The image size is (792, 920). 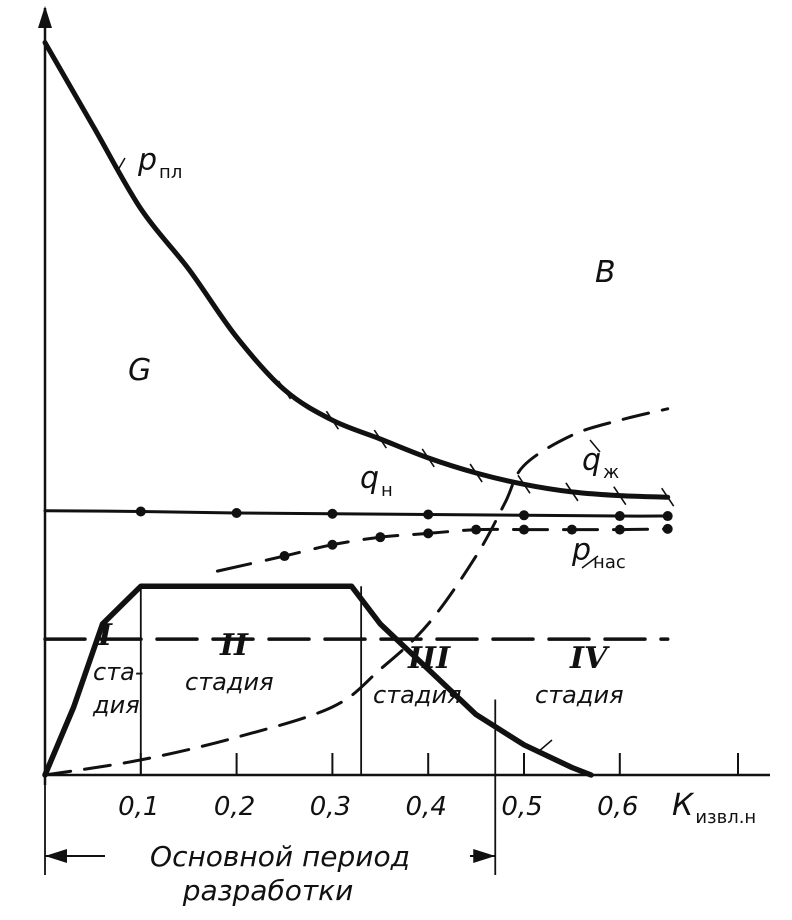 I want to click on stage-numeral-2: III, so click(x=429, y=658).